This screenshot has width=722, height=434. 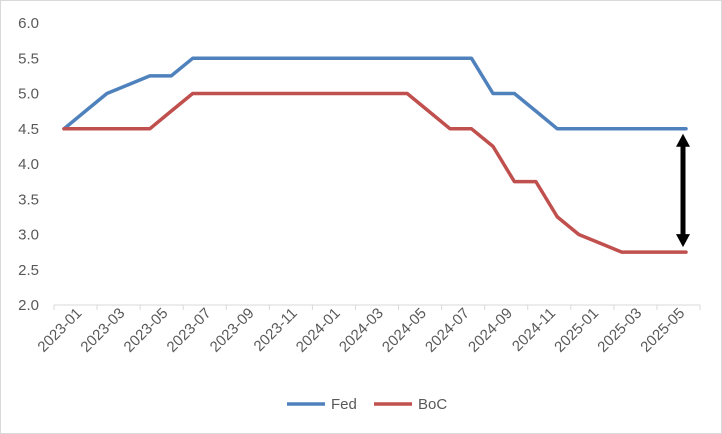 I want to click on y-tick-label: 6.0, so click(x=28, y=23).